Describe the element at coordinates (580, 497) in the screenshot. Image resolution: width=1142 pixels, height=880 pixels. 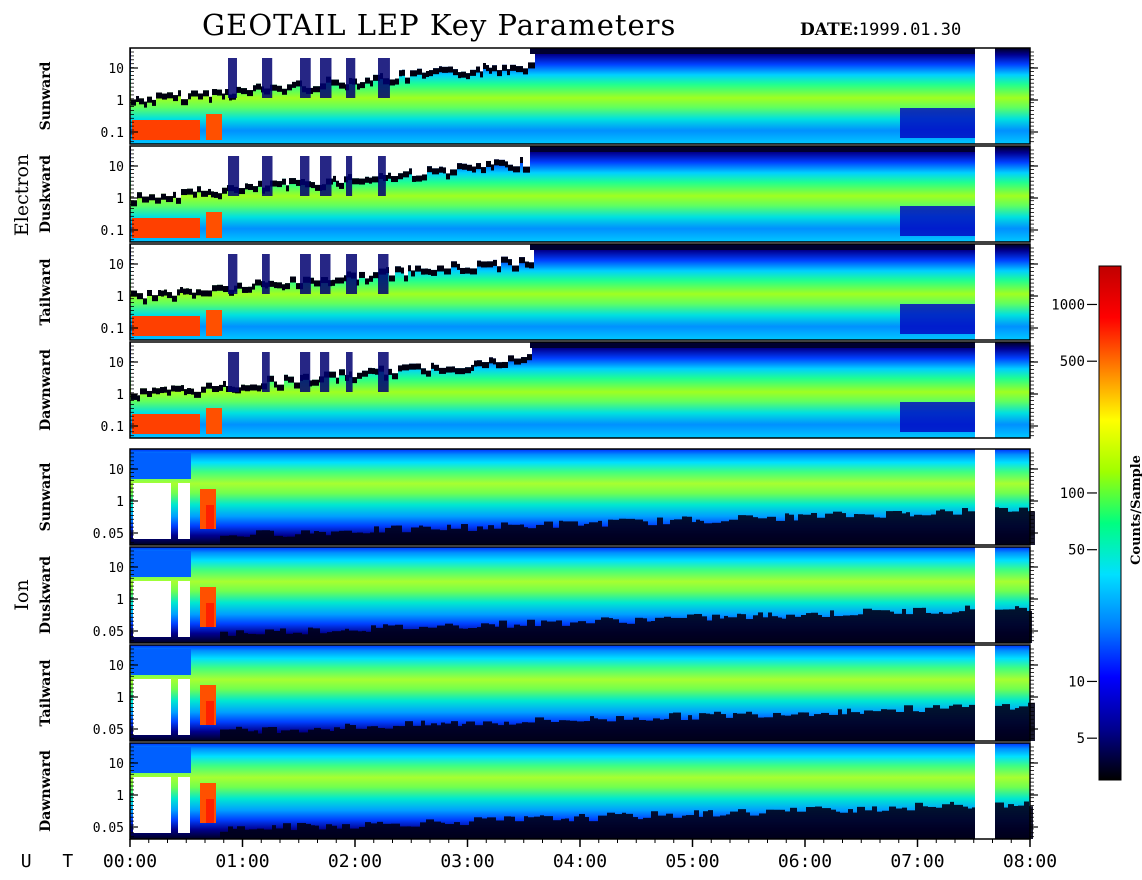
I see `panel-frame` at that location.